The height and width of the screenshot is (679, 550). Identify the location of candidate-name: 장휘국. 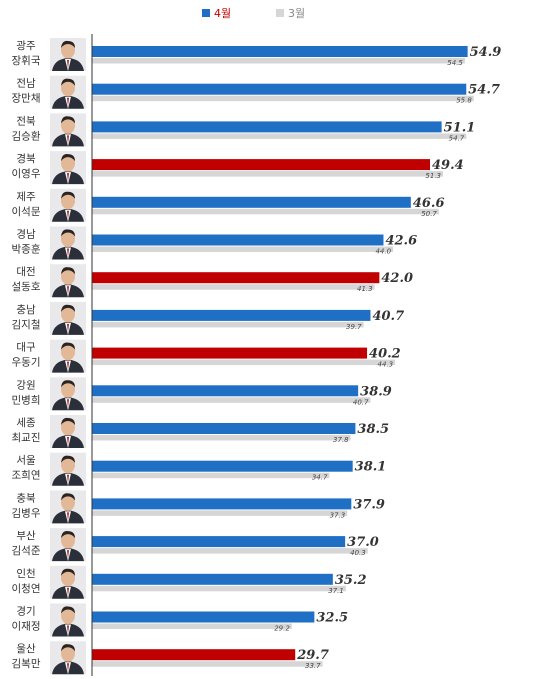
(26, 61).